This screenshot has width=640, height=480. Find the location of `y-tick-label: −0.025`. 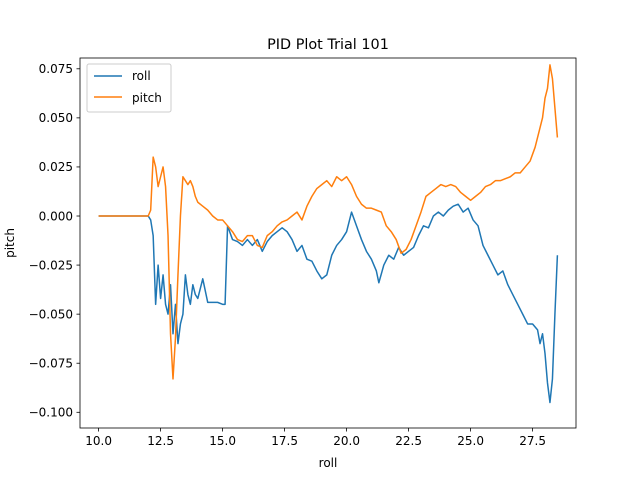

y-tick-label: −0.025 is located at coordinates (51, 265).